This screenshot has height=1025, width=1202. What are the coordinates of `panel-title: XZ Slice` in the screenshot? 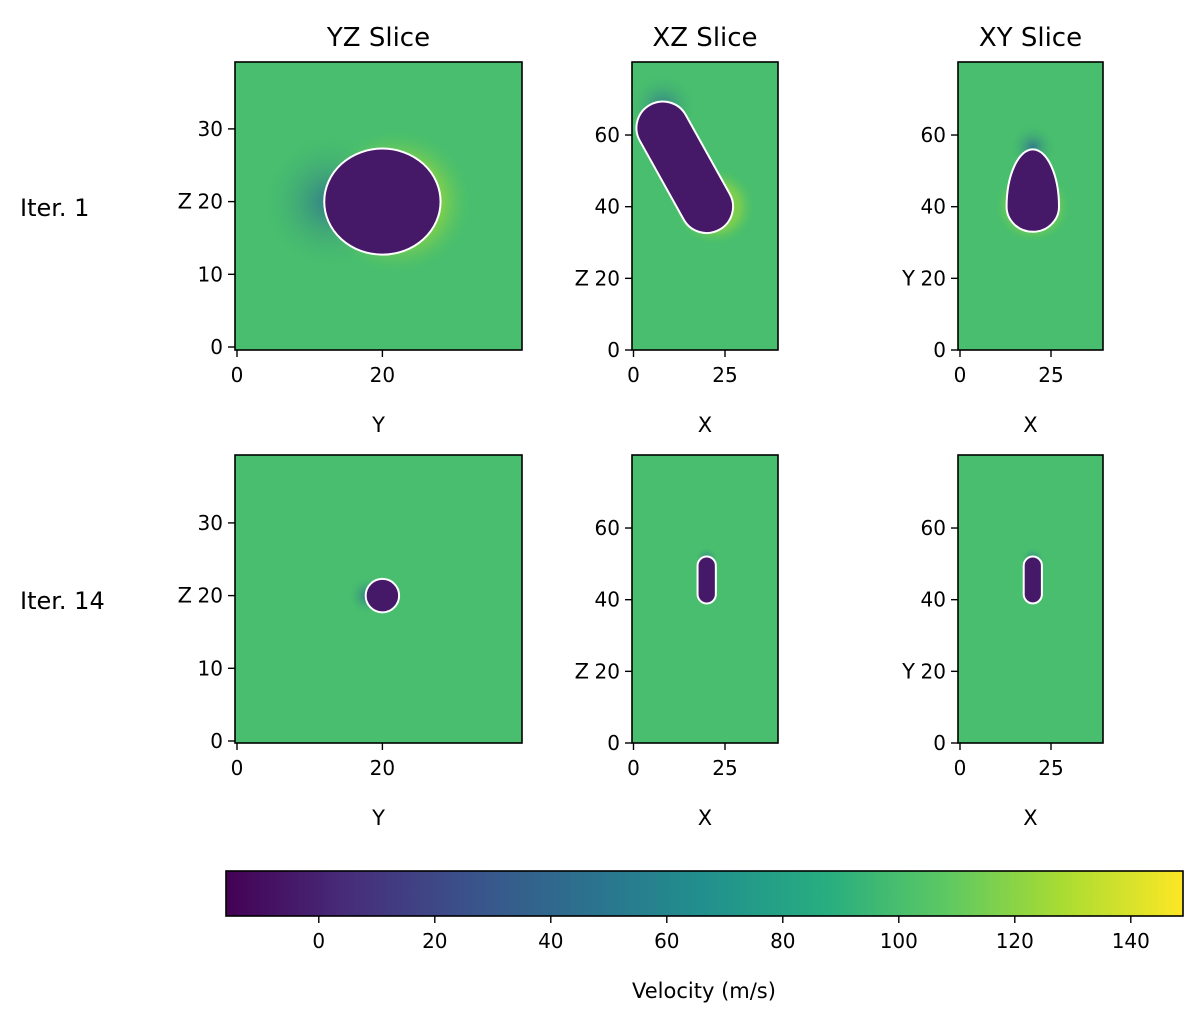 It's located at (704, 38).